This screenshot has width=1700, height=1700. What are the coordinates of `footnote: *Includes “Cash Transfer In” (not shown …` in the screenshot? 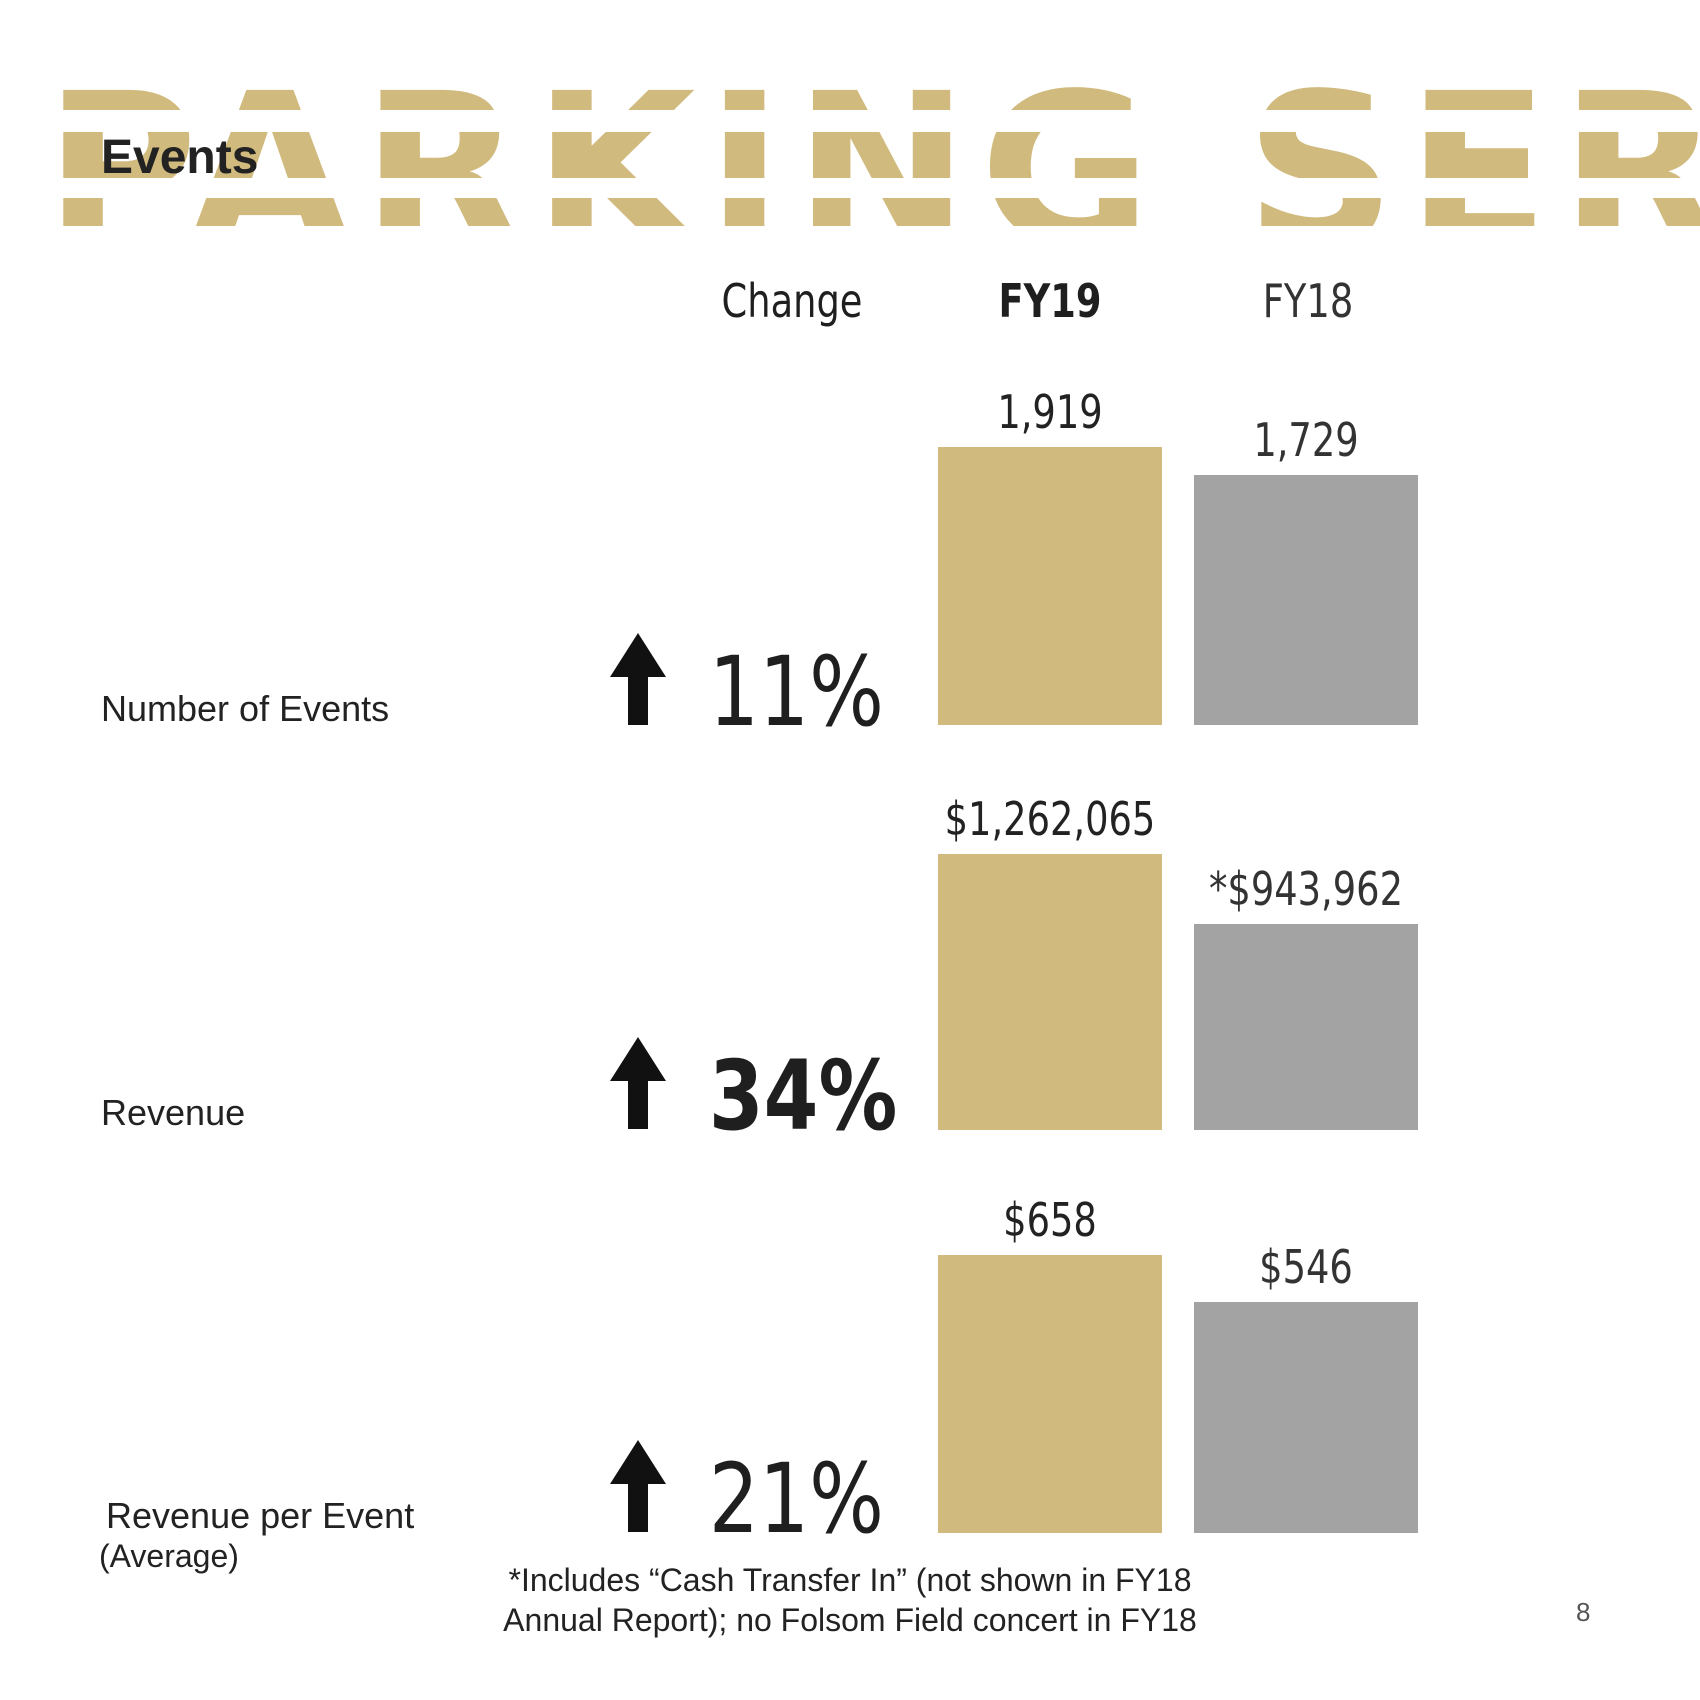 It's located at (850, 1600).